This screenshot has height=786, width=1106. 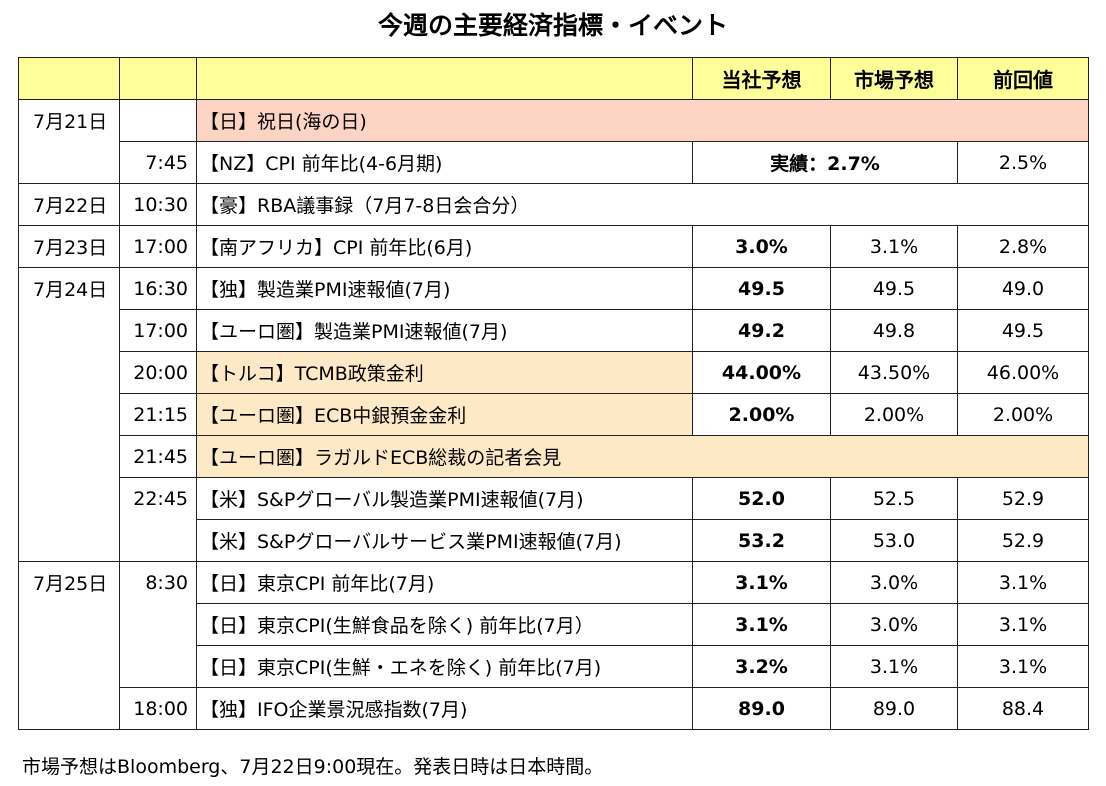 I want to click on event-cell: 【豪】RBA議事録（7月7-8日会合分）, so click(x=642, y=204).